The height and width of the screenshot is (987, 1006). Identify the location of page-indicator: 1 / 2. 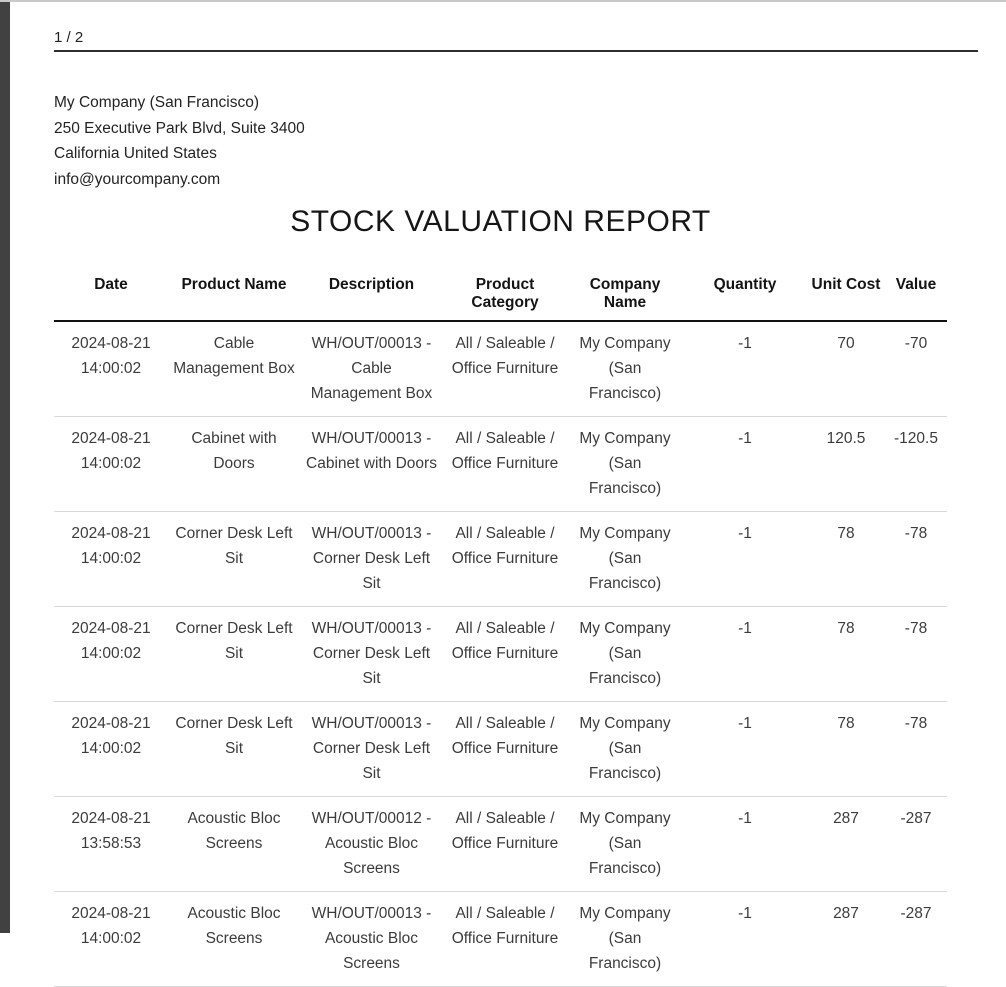
(516, 27).